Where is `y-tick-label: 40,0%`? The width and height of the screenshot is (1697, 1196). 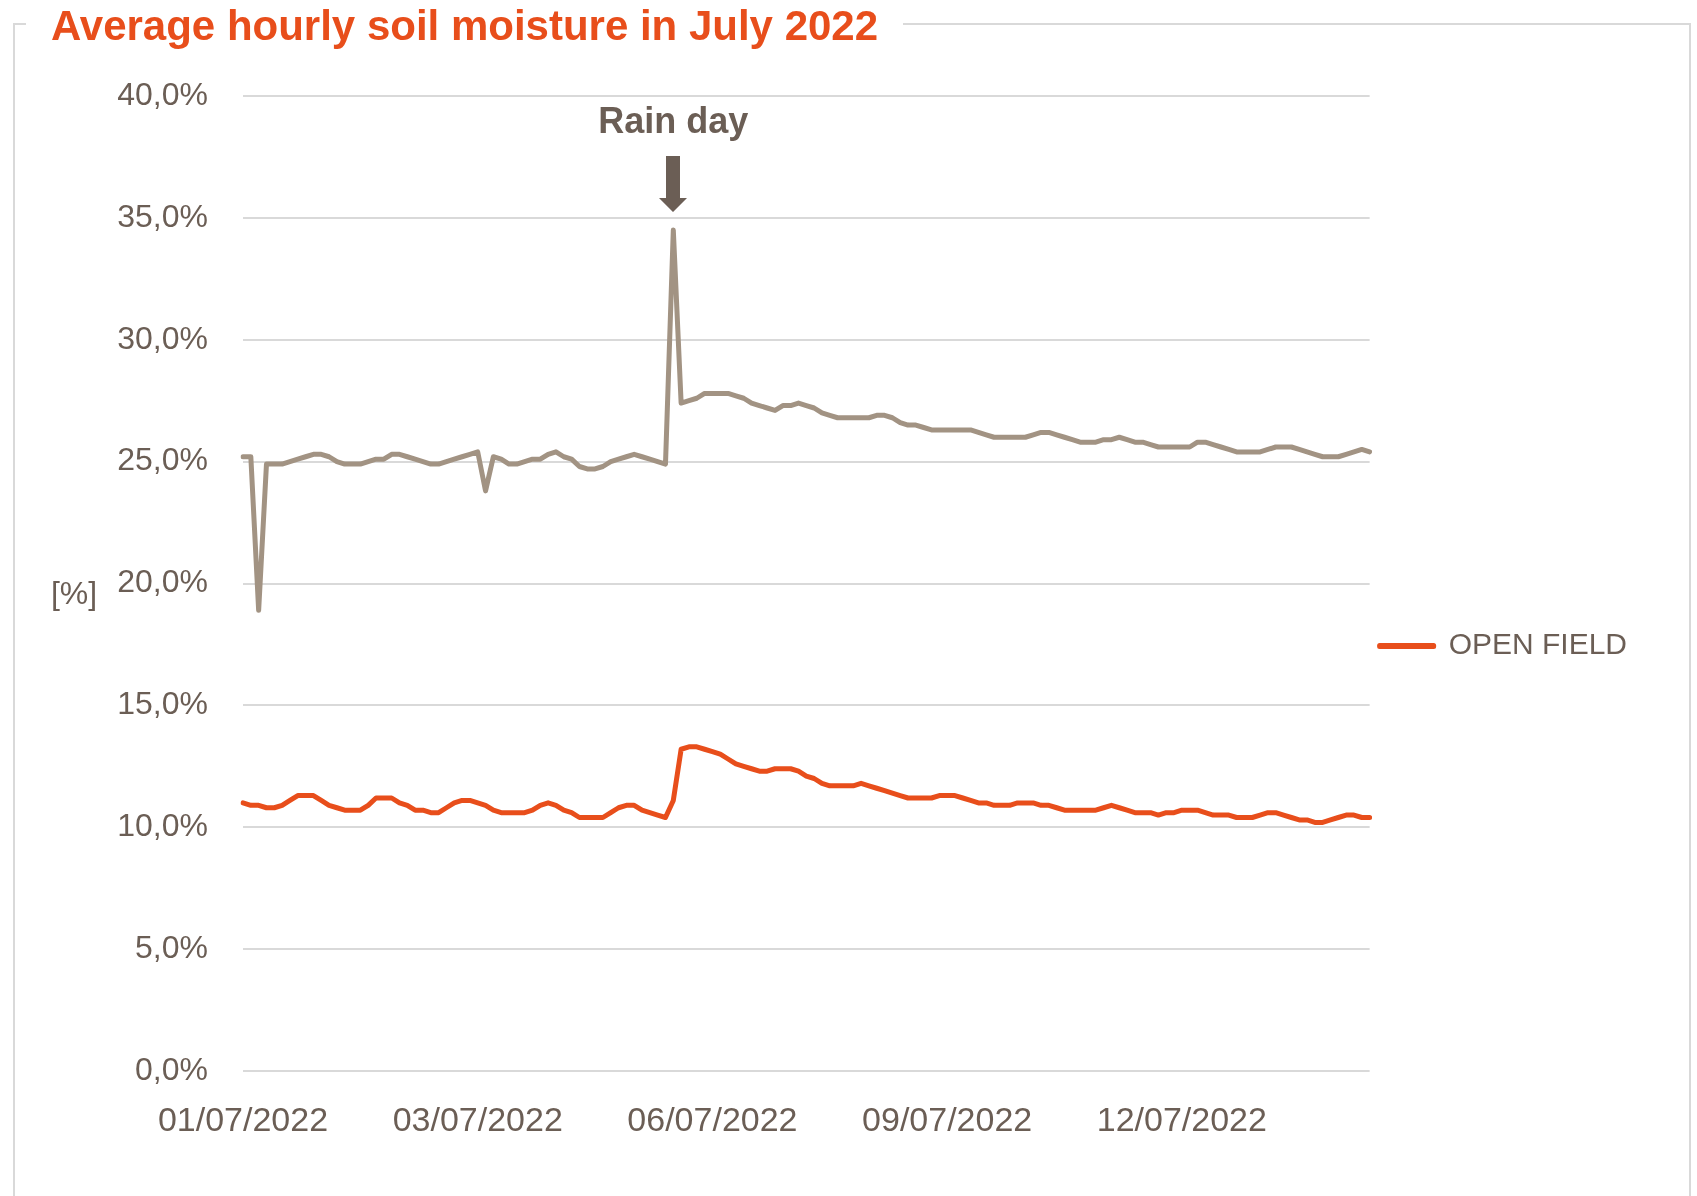 y-tick-label: 40,0% is located at coordinates (162, 93).